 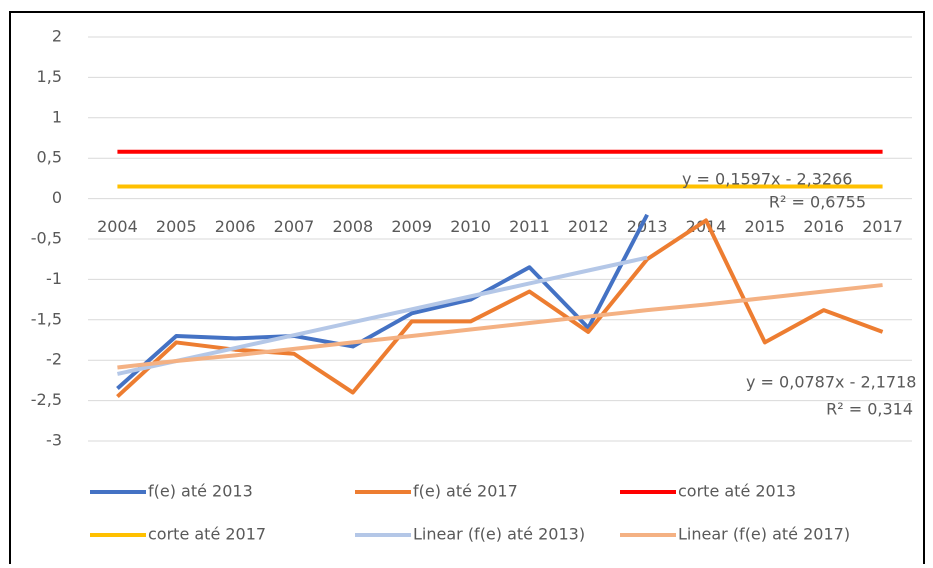 What do you see at coordinates (499, 534) in the screenshot?
I see `legend-label: Linear (f(e) até 2013)` at bounding box center [499, 534].